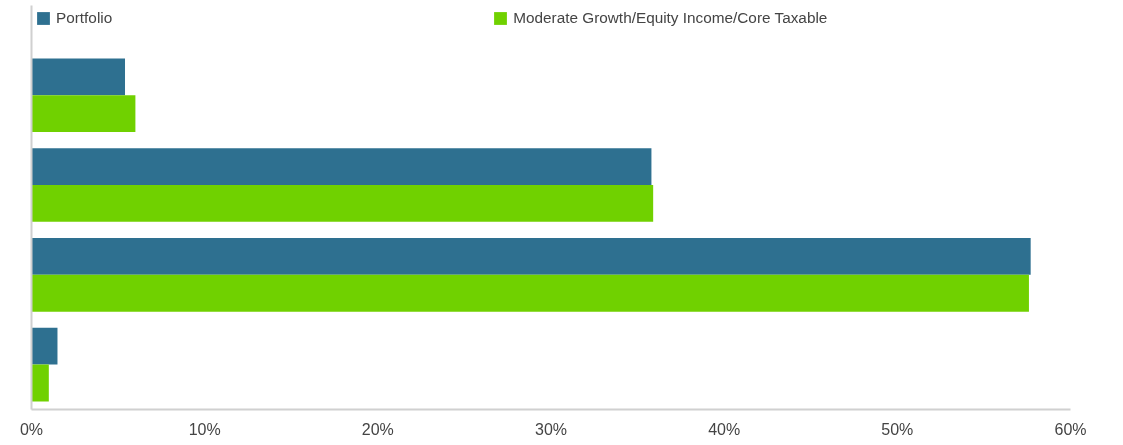 The image size is (1123, 445). I want to click on x-tick-label: 60%, so click(1070, 429).